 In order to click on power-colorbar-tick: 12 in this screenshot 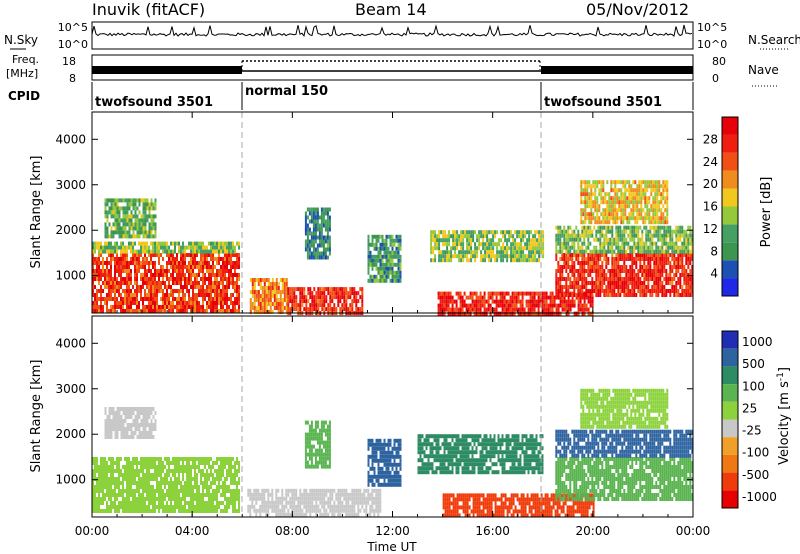, I will do `click(710, 229)`.